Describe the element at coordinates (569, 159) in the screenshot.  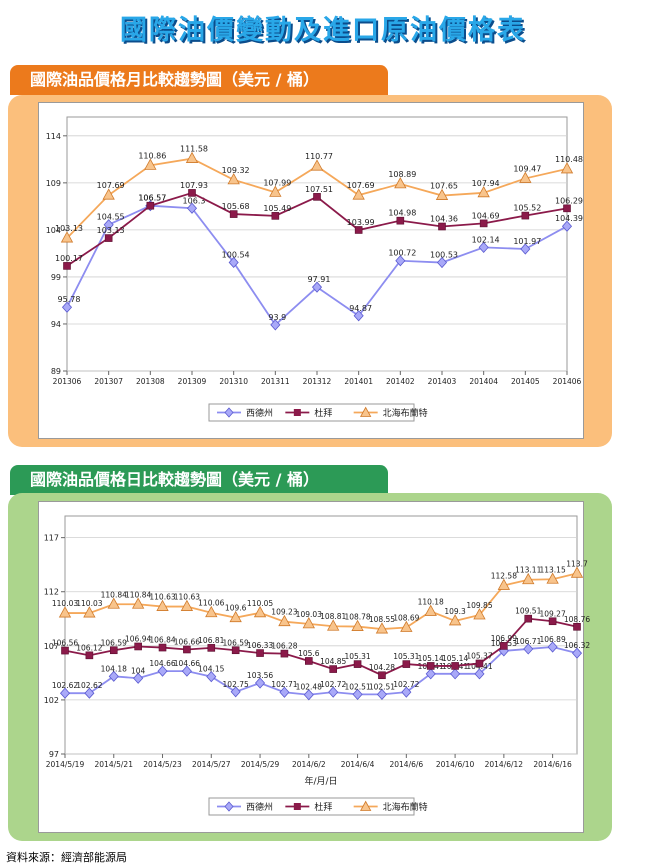
I see `data-label-brent: 110.48` at that location.